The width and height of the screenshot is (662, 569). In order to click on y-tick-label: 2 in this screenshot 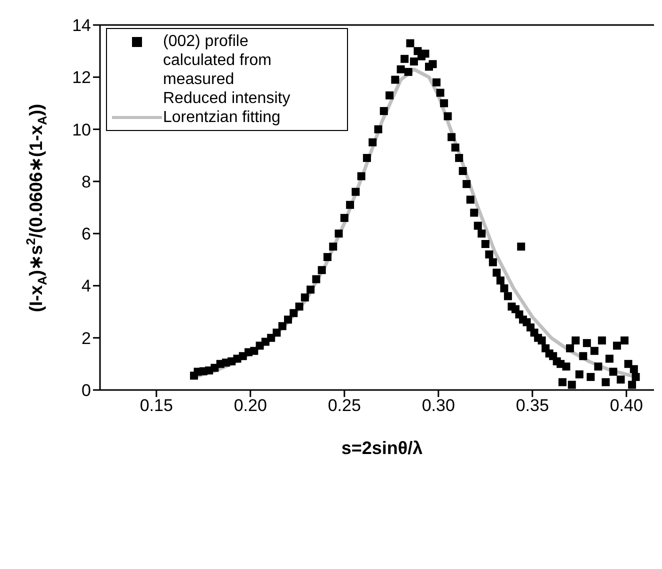, I will do `click(86, 338)`.